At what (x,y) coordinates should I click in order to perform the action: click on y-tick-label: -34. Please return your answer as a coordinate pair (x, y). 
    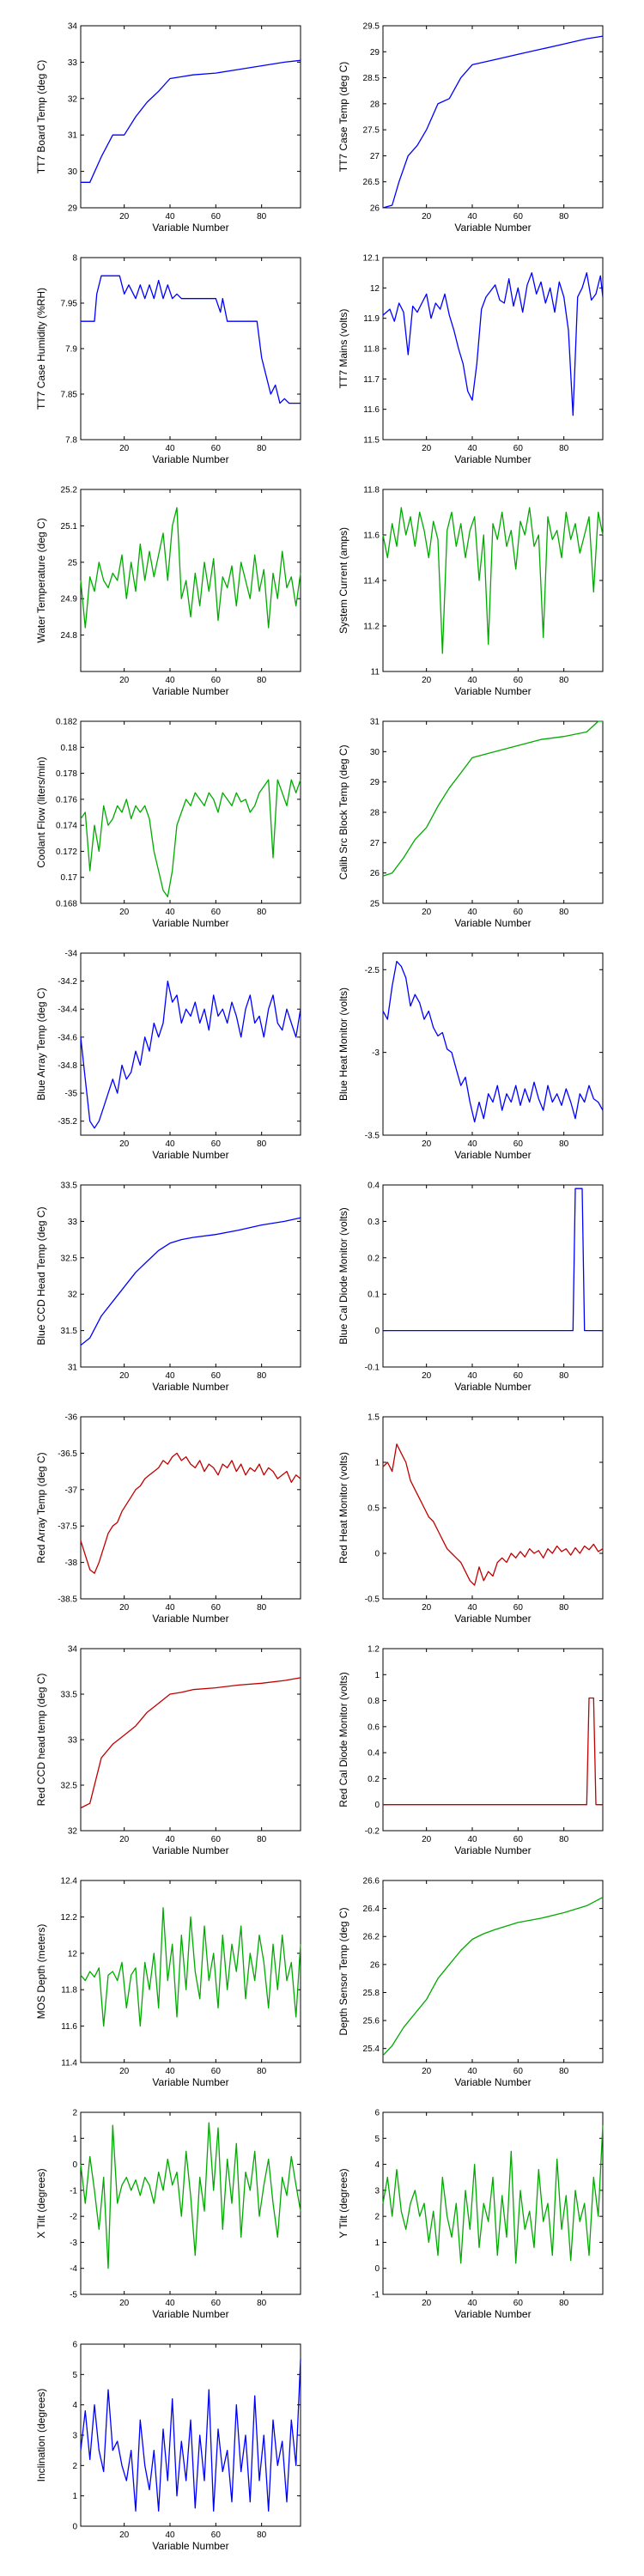
    Looking at the image, I should click on (71, 954).